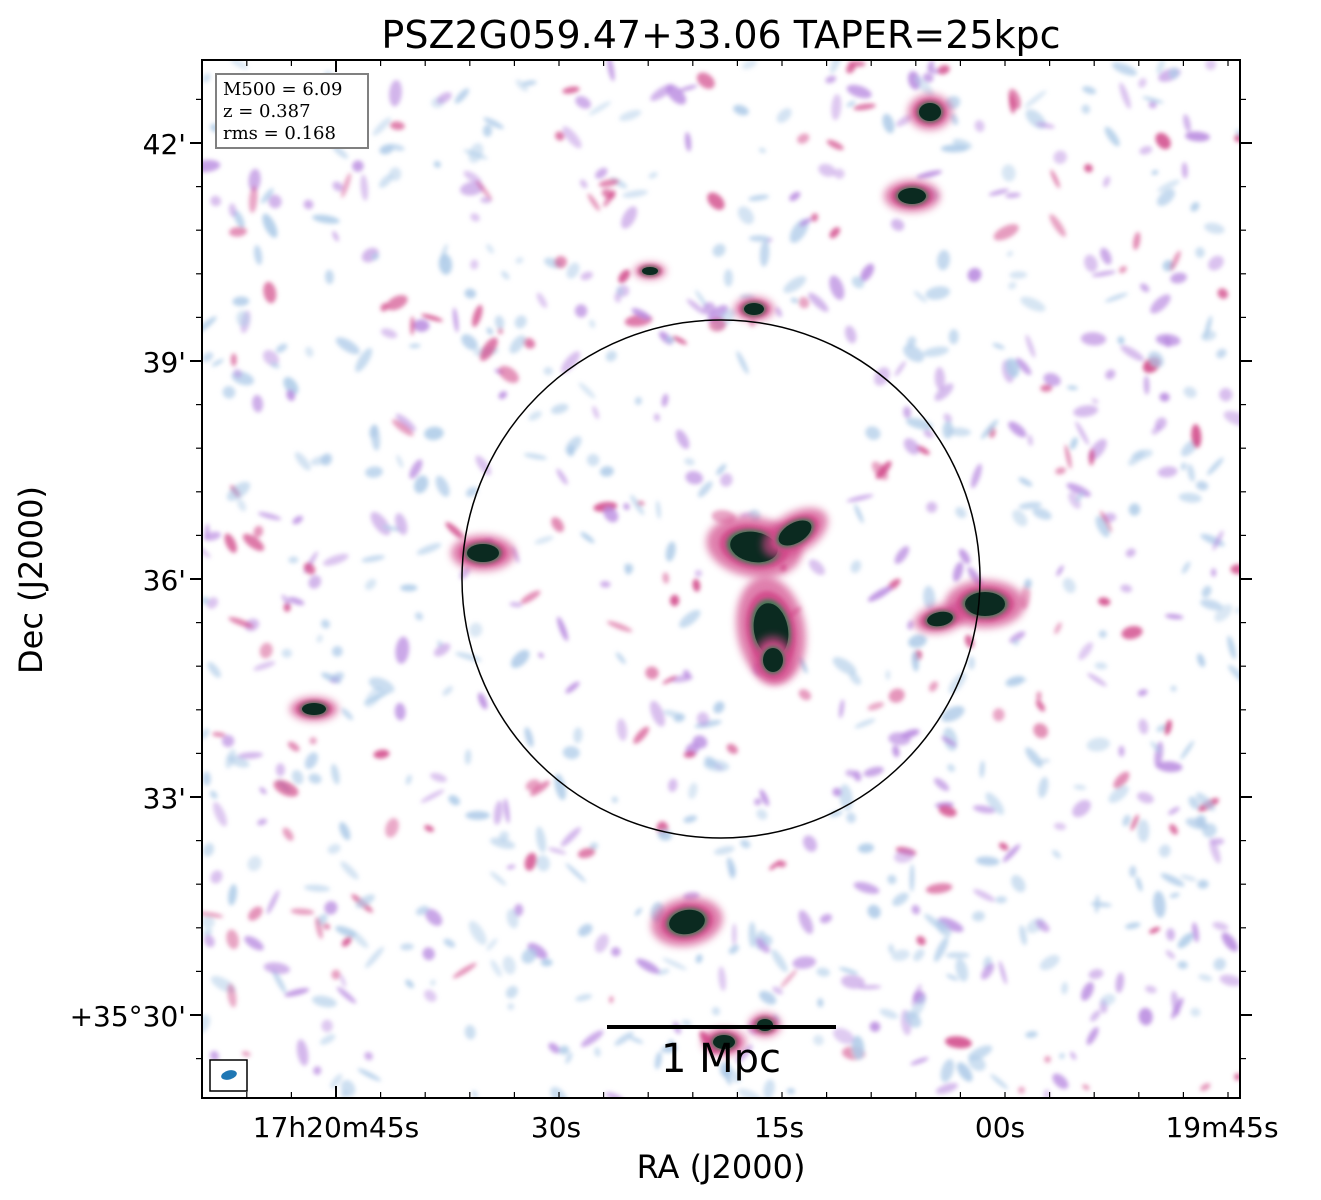 Image resolution: width=1321 pixels, height=1200 pixels. Describe the element at coordinates (721, 1059) in the screenshot. I see `scale-bar-label: 1 Mpc` at that location.